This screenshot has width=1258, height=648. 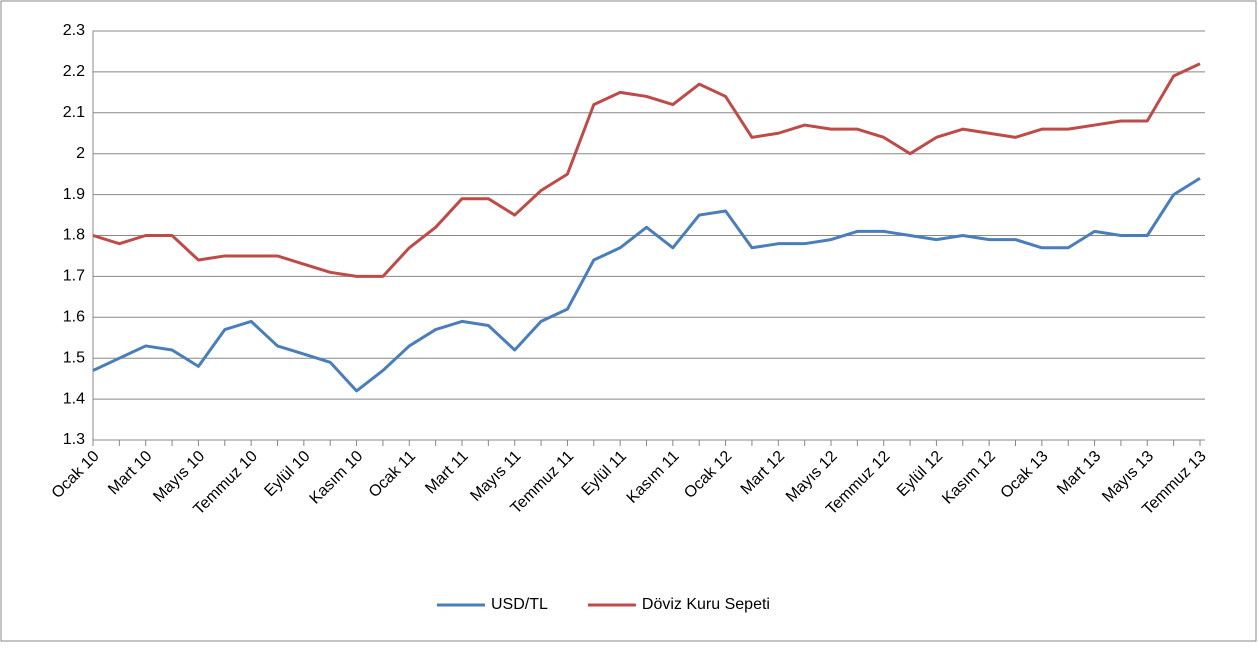 I want to click on y-tick-label: 2.3, so click(x=74, y=30).